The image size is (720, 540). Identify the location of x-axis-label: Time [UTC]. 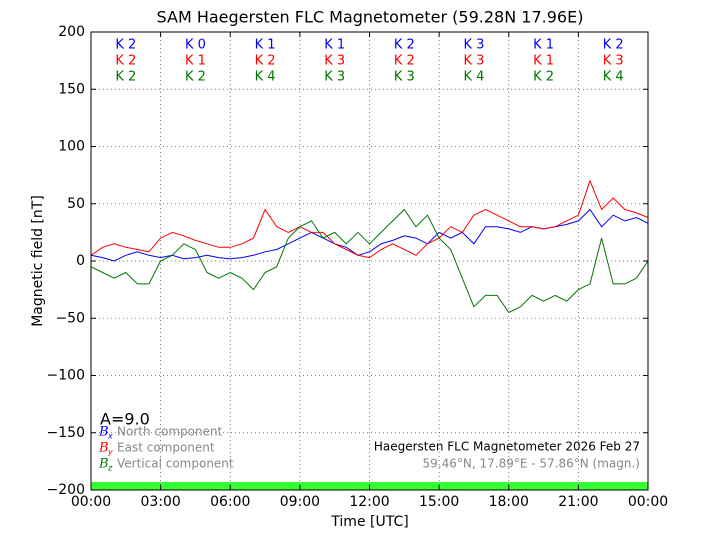
(369, 522).